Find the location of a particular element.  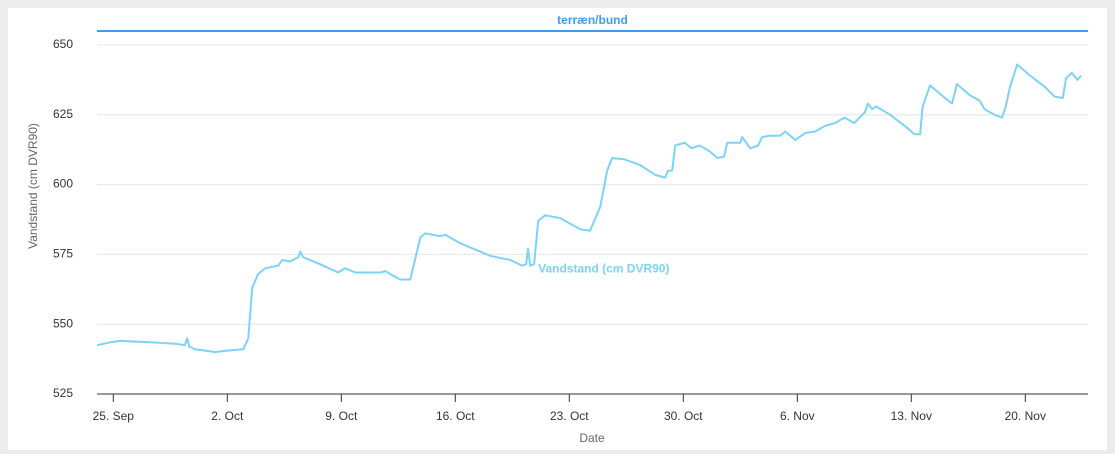

x-axis-title: Date is located at coordinates (592, 438).